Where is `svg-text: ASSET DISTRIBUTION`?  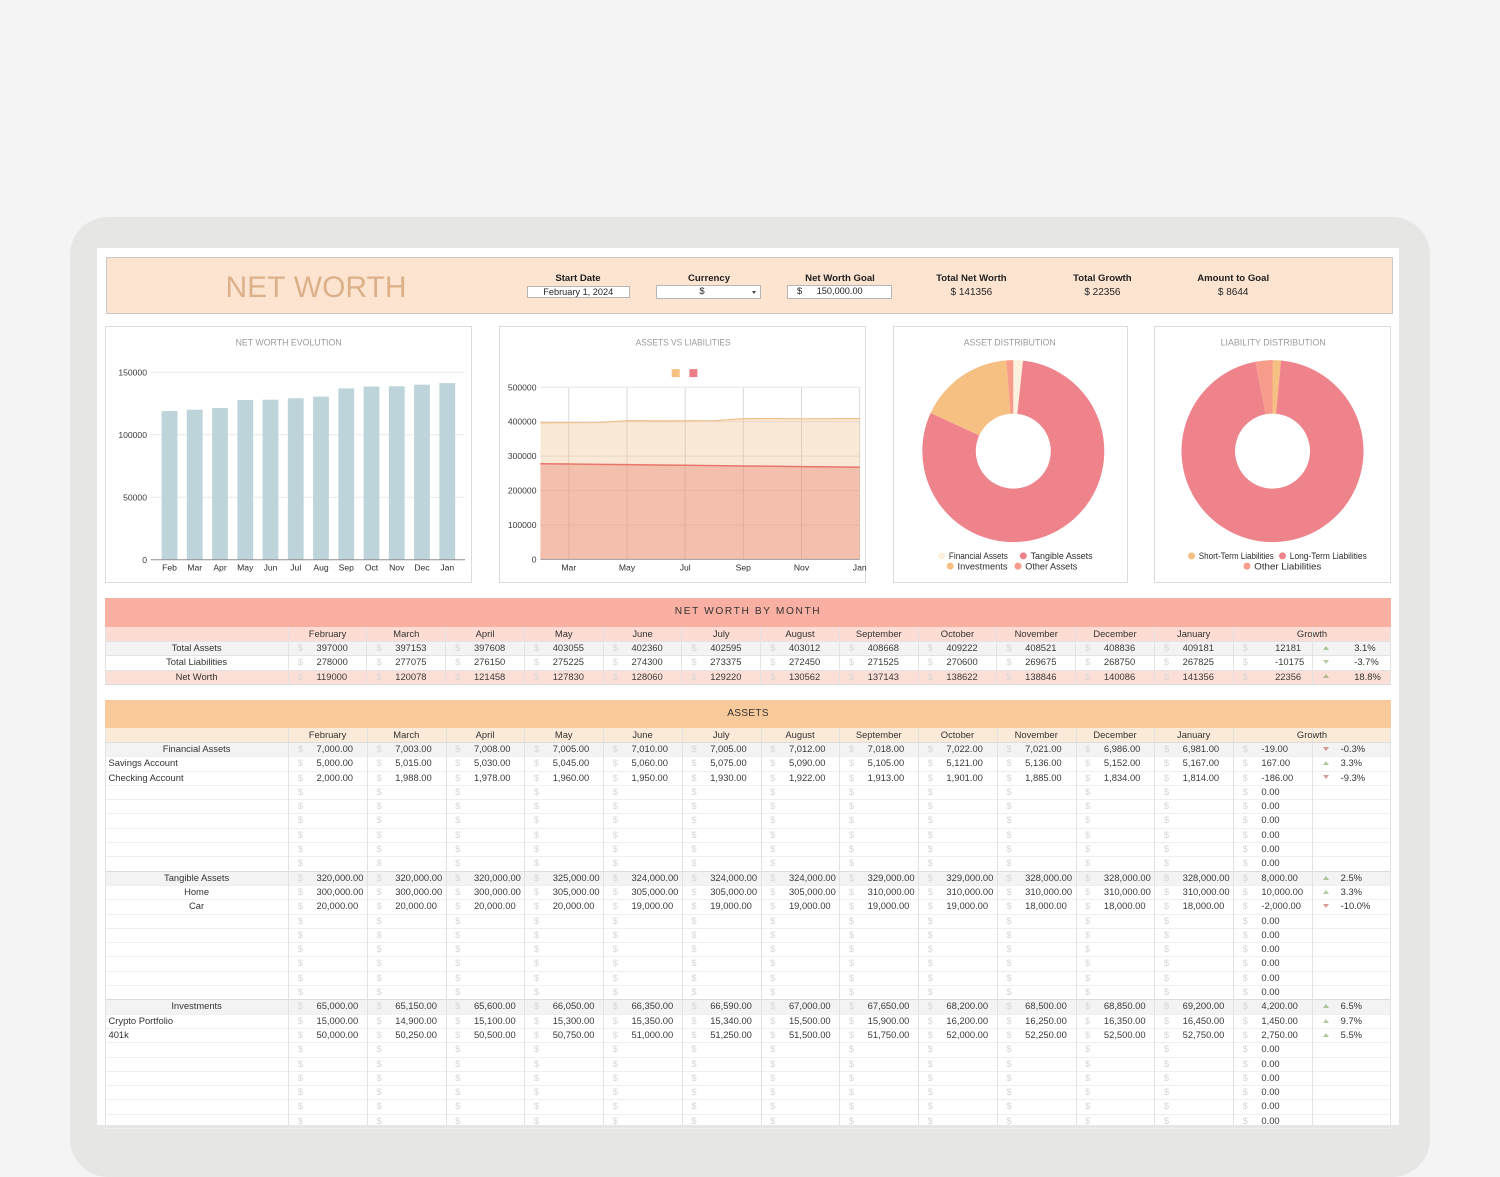
svg-text: ASSET DISTRIBUTION is located at coordinates (1010, 342).